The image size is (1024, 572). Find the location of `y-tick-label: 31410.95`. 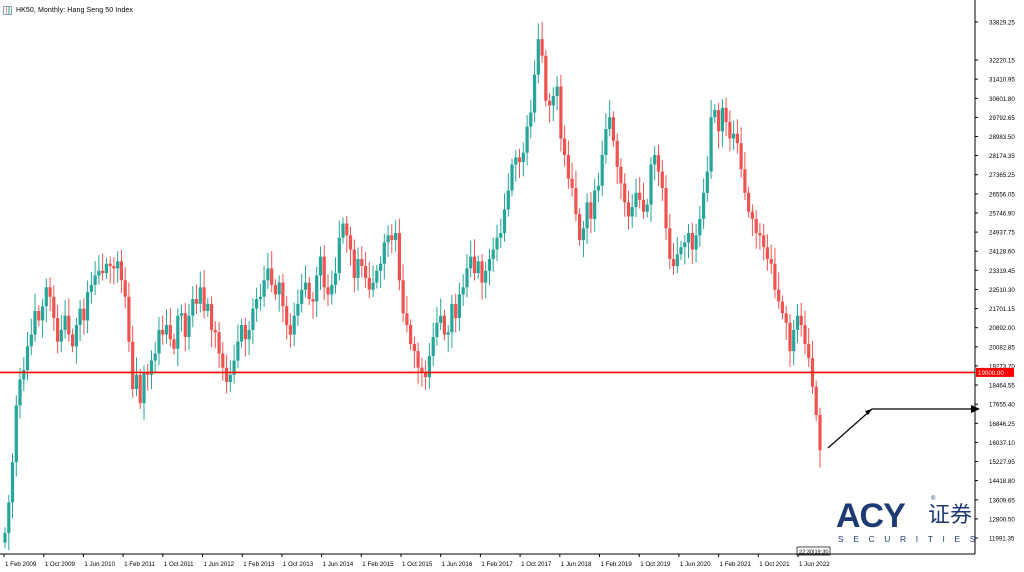

y-tick-label: 31410.95 is located at coordinates (1002, 80).